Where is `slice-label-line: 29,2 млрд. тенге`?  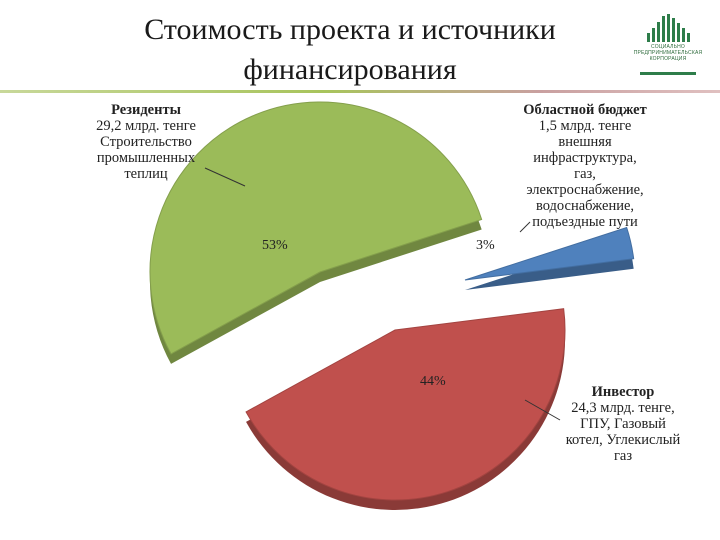 slice-label-line: 29,2 млрд. тенге is located at coordinates (146, 126).